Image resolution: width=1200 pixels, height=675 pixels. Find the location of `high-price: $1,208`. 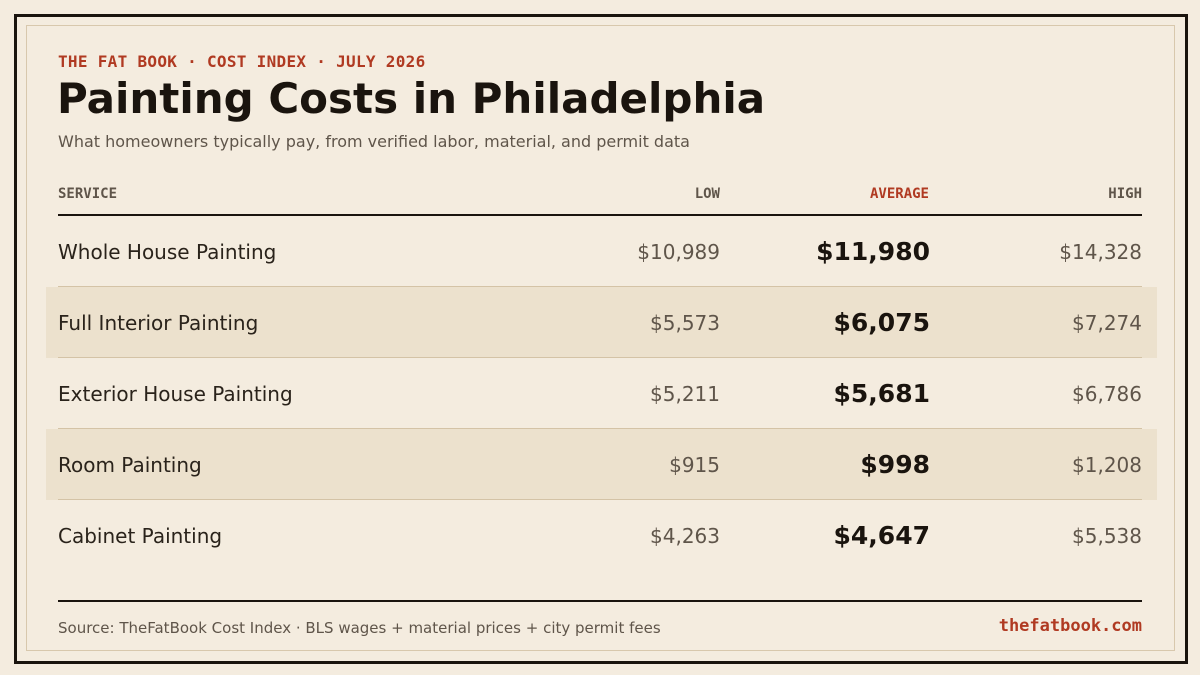

high-price: $1,208 is located at coordinates (1107, 465).